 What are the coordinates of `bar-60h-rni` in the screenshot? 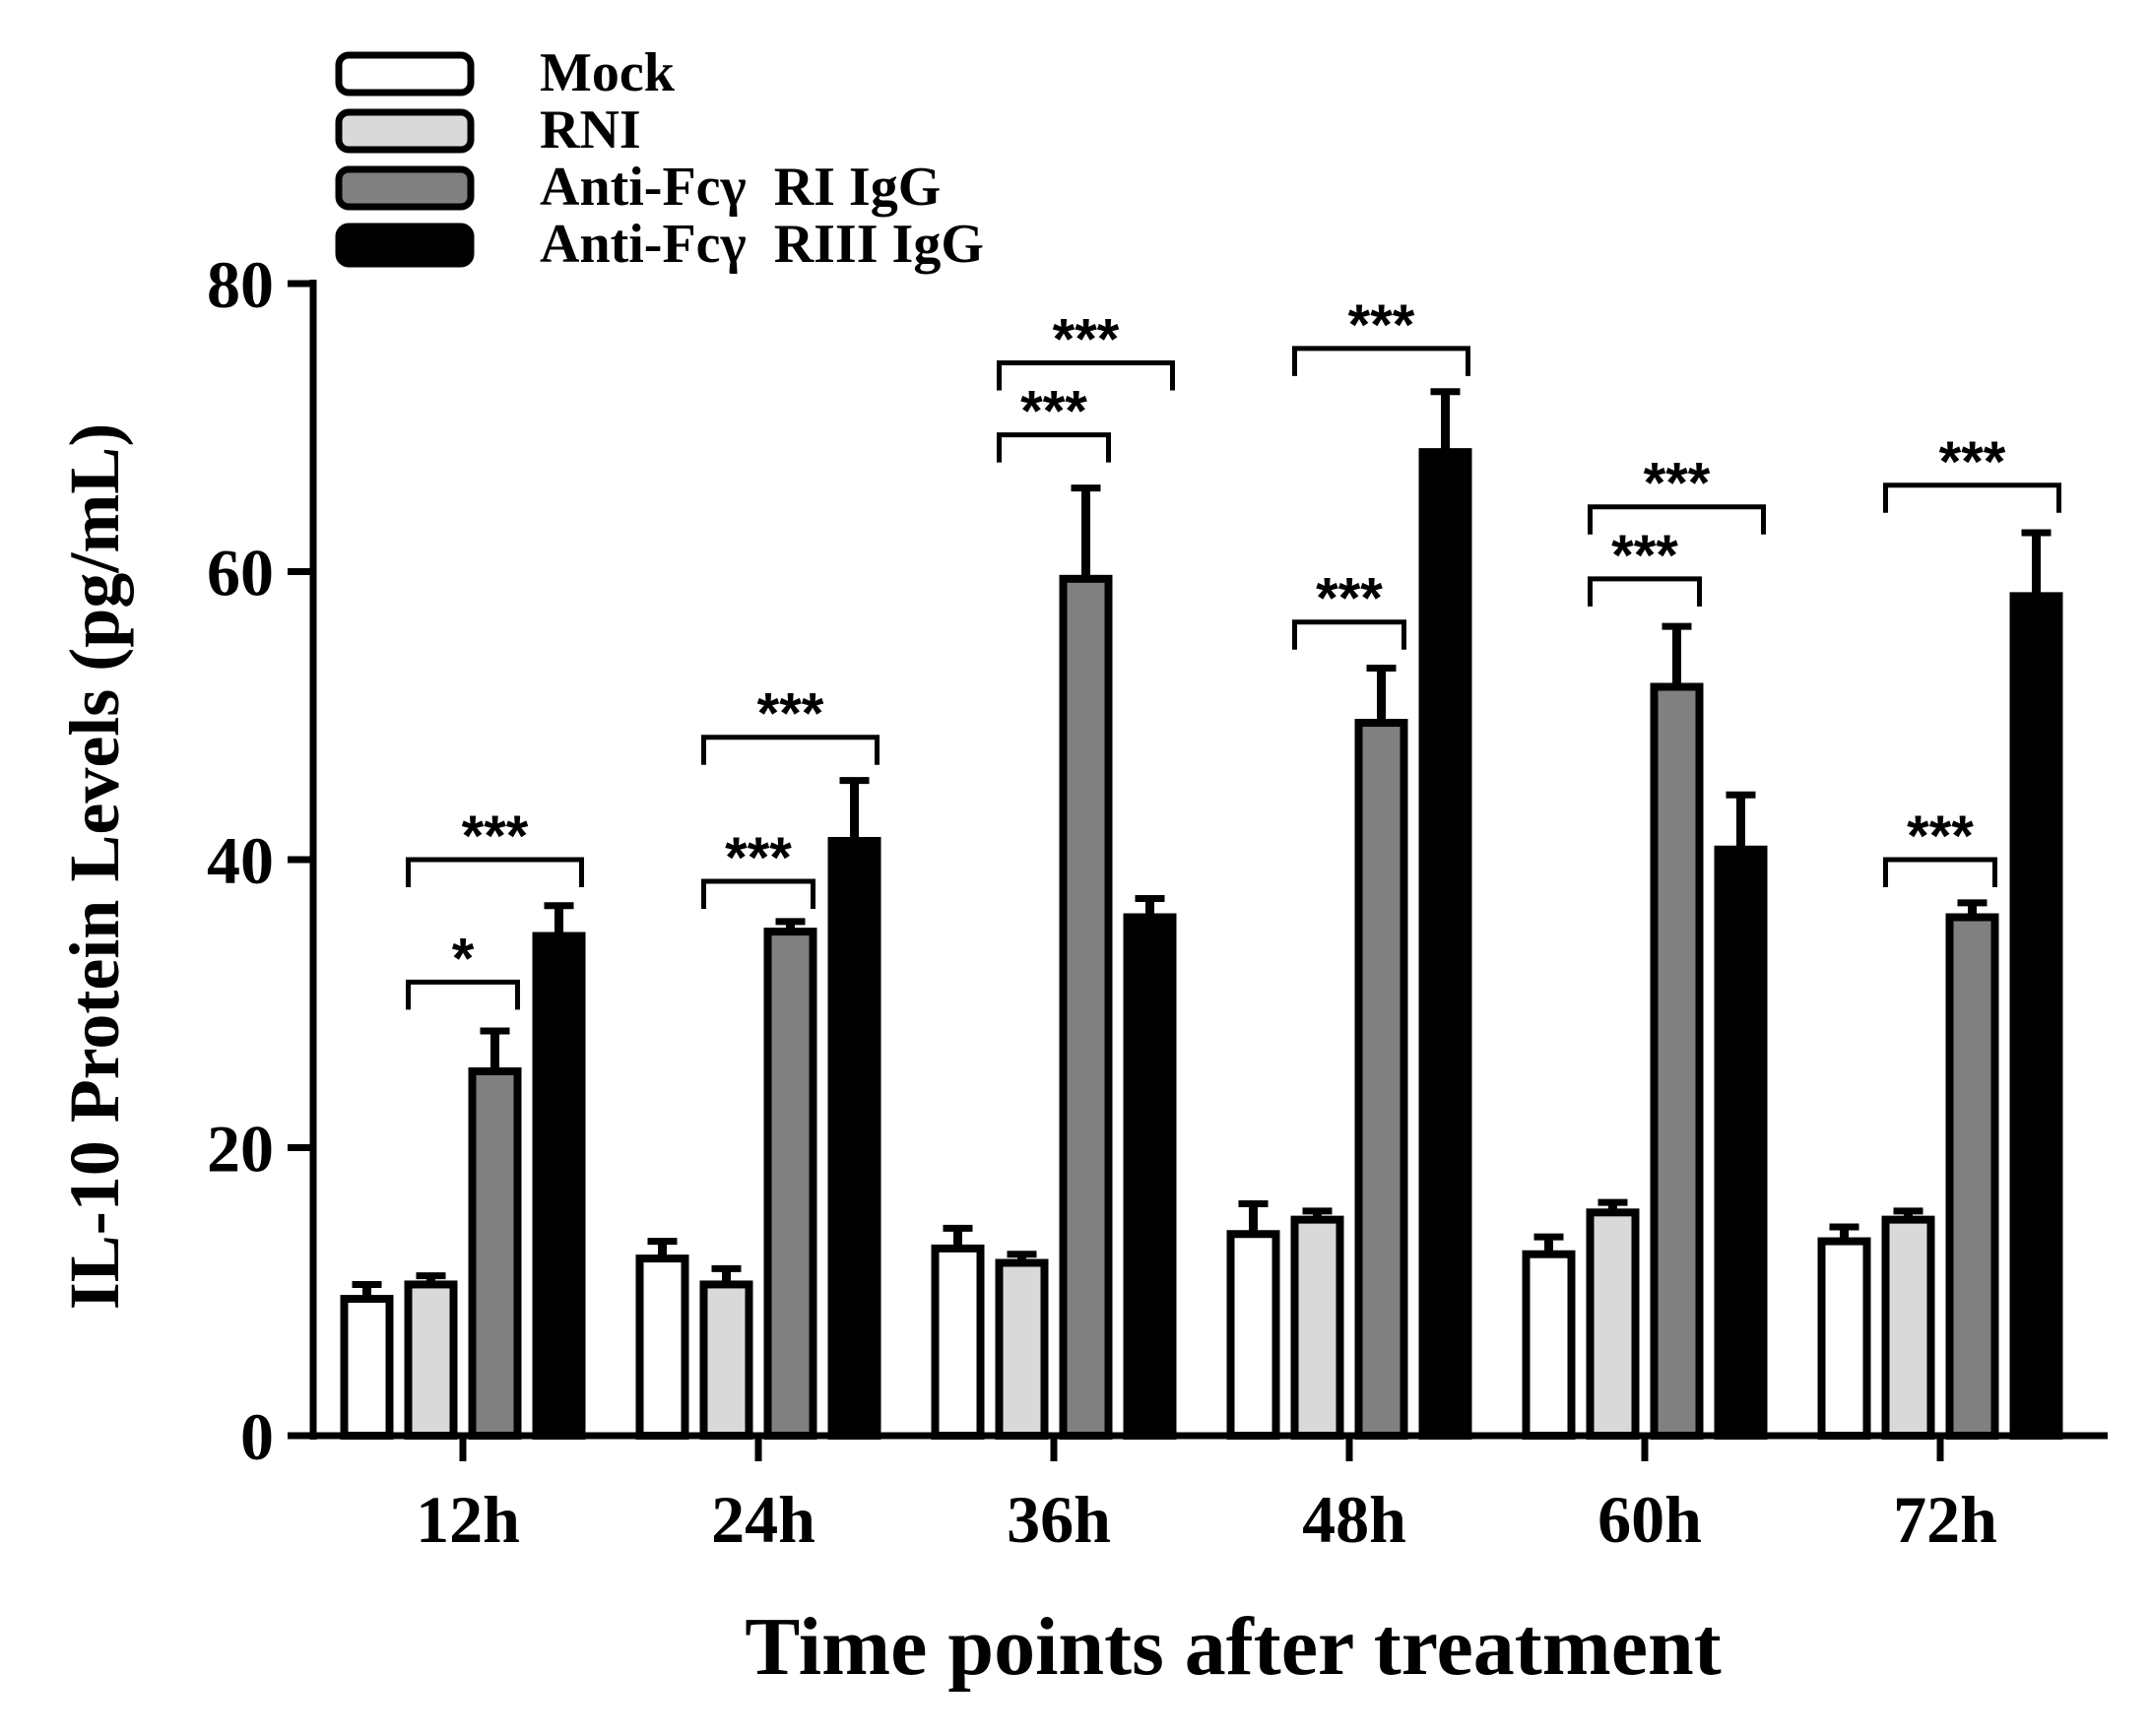 It's located at (1613, 1324).